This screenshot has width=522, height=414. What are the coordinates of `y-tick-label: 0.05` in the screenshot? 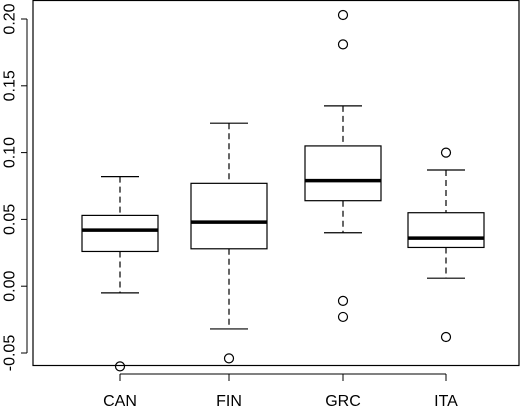 It's located at (10, 219).